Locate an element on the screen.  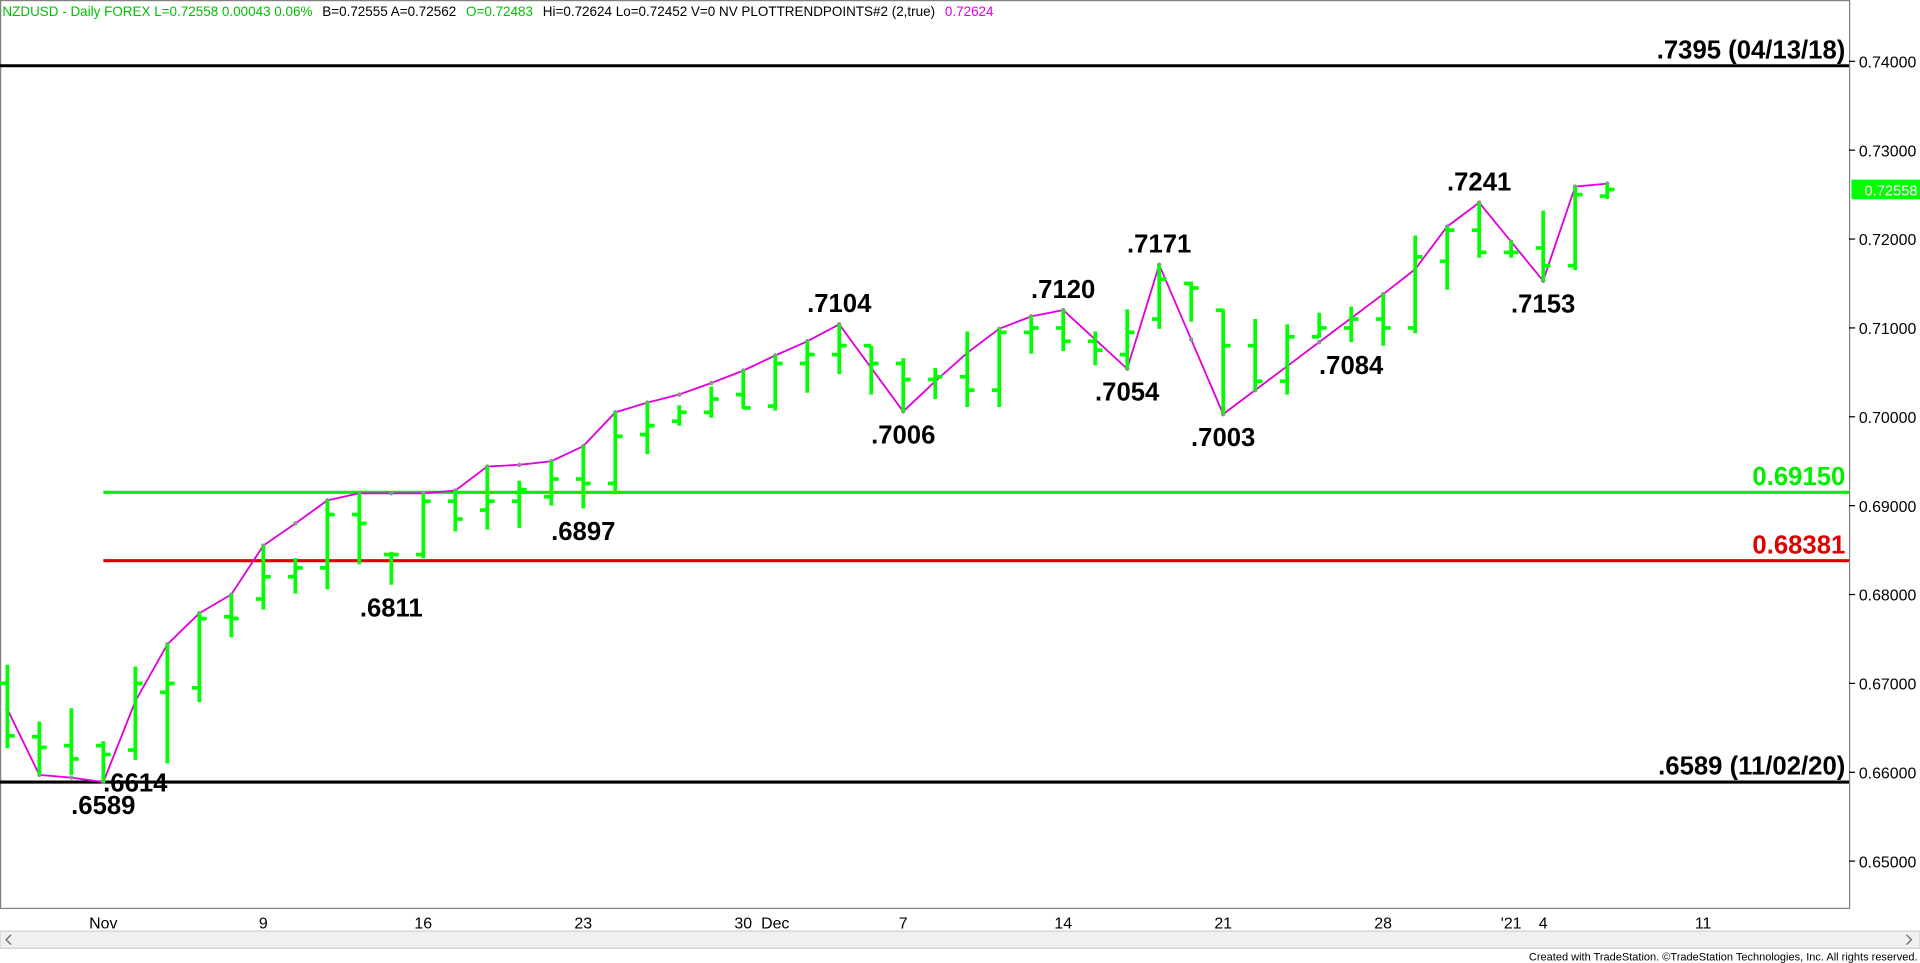
level-label: .6589 (11/02/20) is located at coordinates (1751, 767).